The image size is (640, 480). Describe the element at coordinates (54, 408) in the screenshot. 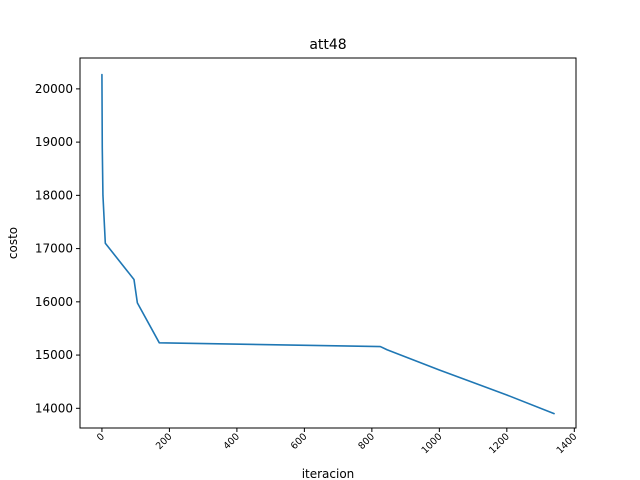

I see `y-tick-label: 14000` at that location.